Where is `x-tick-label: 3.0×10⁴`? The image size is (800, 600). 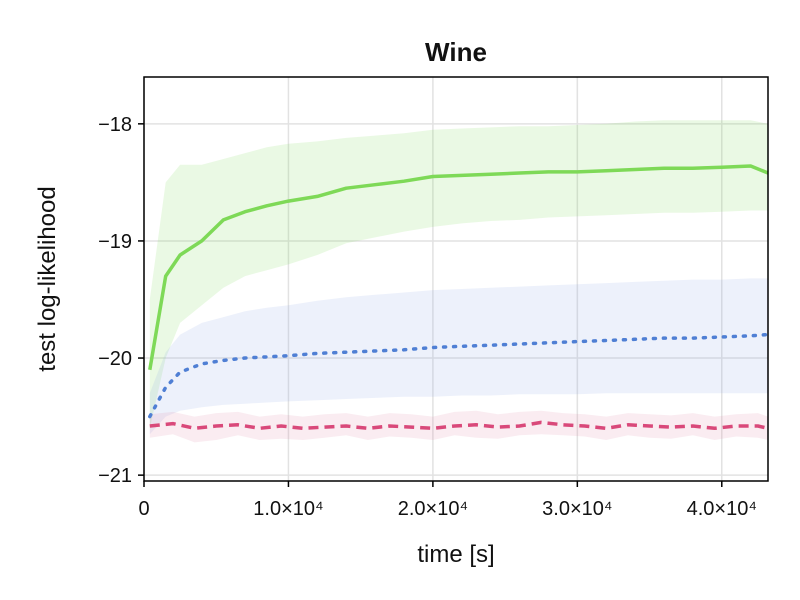
x-tick-label: 3.0×10⁴ is located at coordinates (577, 509).